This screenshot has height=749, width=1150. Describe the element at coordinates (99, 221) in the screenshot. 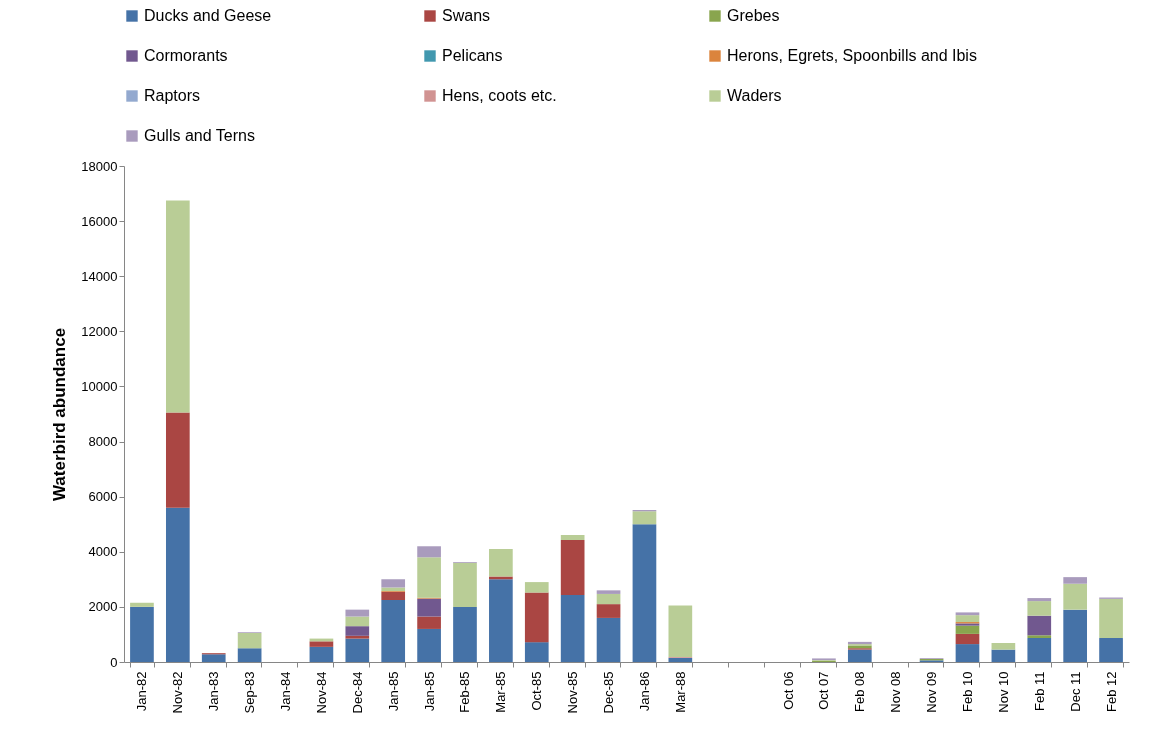

I see `y-tick-label: 16000` at that location.